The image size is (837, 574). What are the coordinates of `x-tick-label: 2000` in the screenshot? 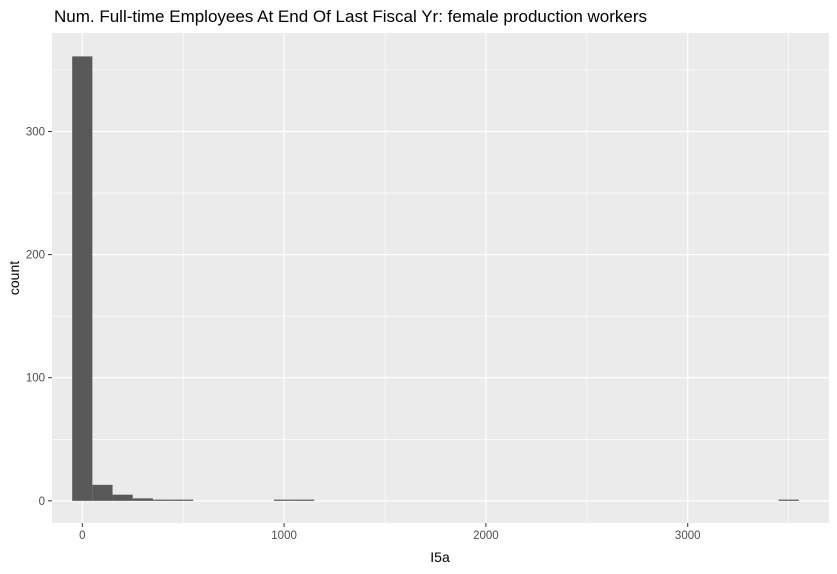 It's located at (486, 536).